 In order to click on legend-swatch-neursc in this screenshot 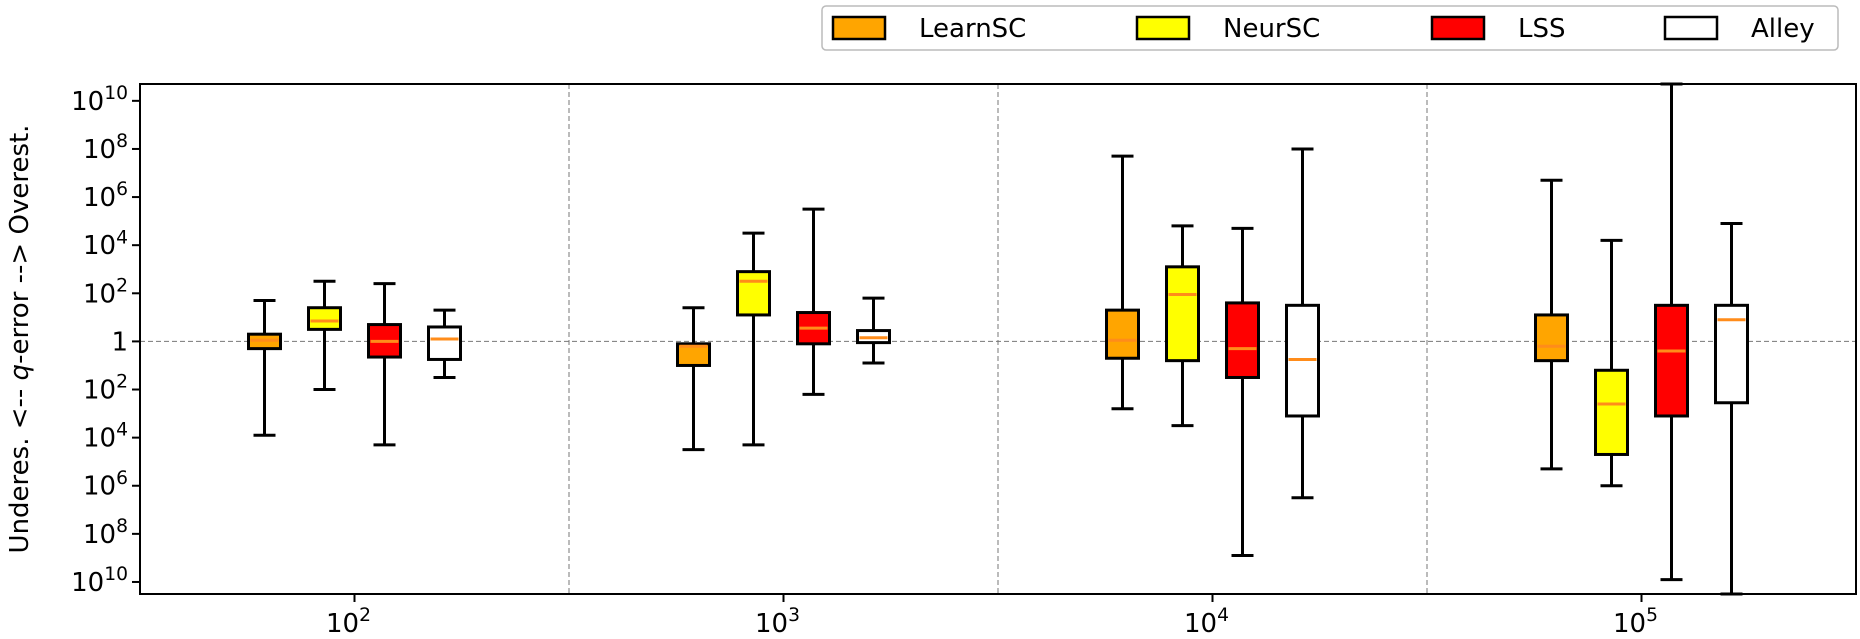, I will do `click(1163, 28)`.